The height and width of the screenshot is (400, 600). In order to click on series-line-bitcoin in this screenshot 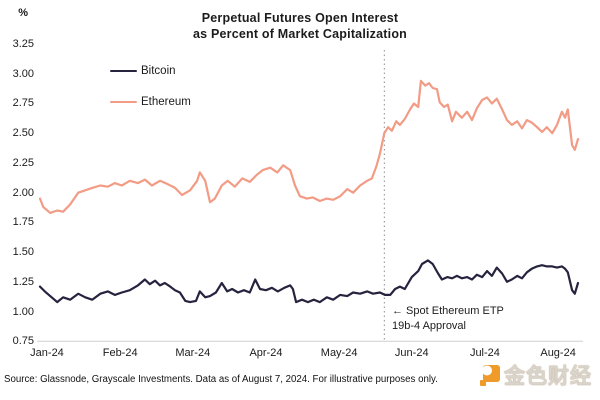, I will do `click(309, 281)`.